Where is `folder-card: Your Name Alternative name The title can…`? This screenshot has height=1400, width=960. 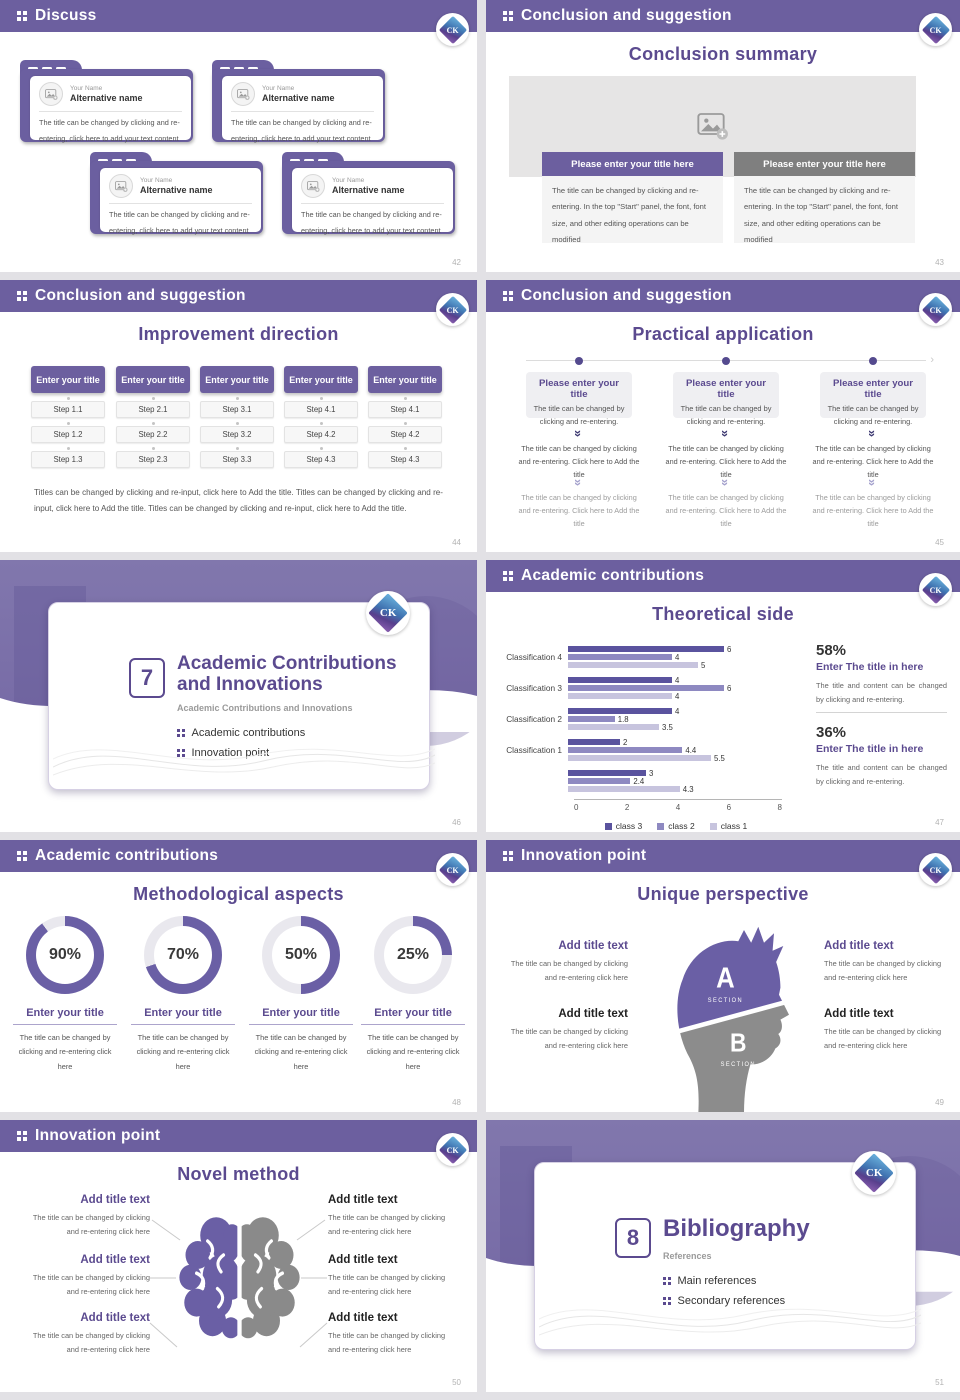
folder-card: Your Name Alternative name The title can… is located at coordinates (368, 193).